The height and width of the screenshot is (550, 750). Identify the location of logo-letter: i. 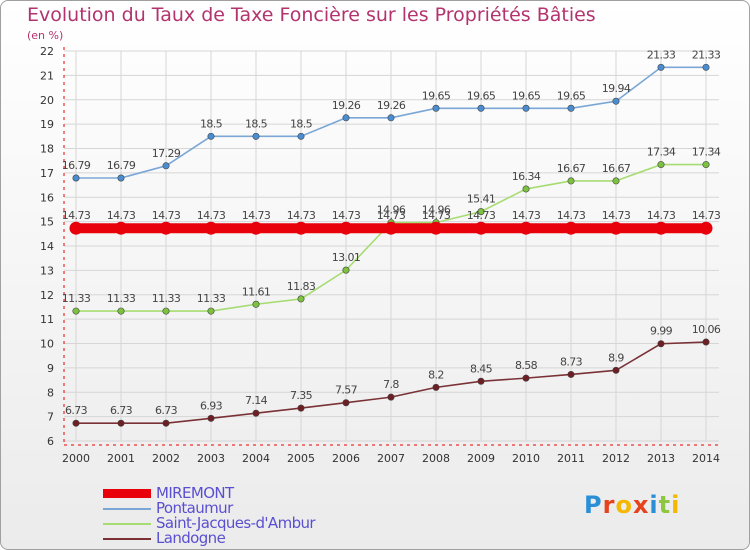
(654, 505).